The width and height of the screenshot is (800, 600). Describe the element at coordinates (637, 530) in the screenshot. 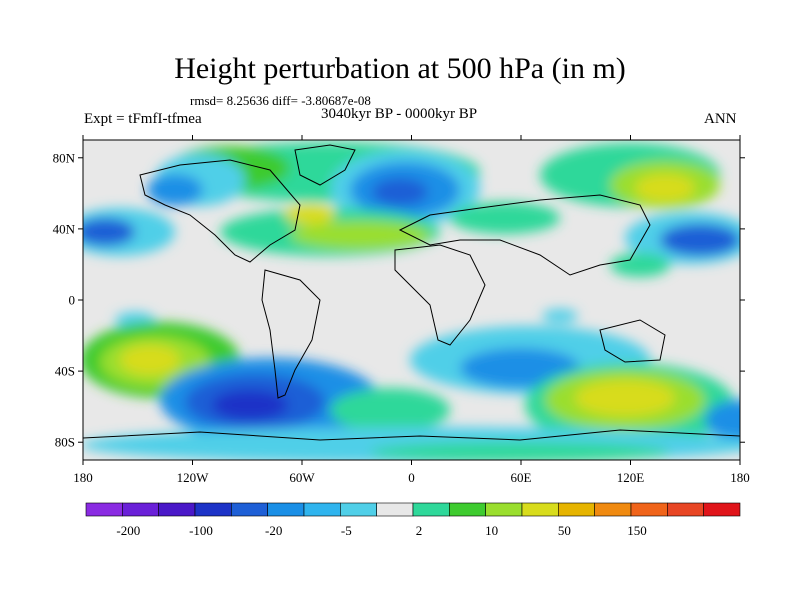

I see `colorbar-label: 150` at that location.